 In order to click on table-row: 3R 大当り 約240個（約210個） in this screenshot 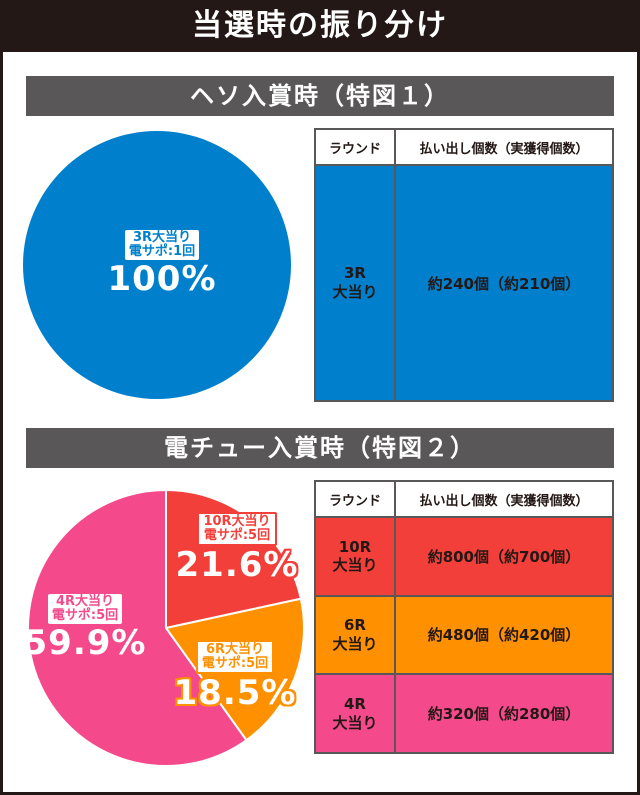, I will do `click(464, 283)`.